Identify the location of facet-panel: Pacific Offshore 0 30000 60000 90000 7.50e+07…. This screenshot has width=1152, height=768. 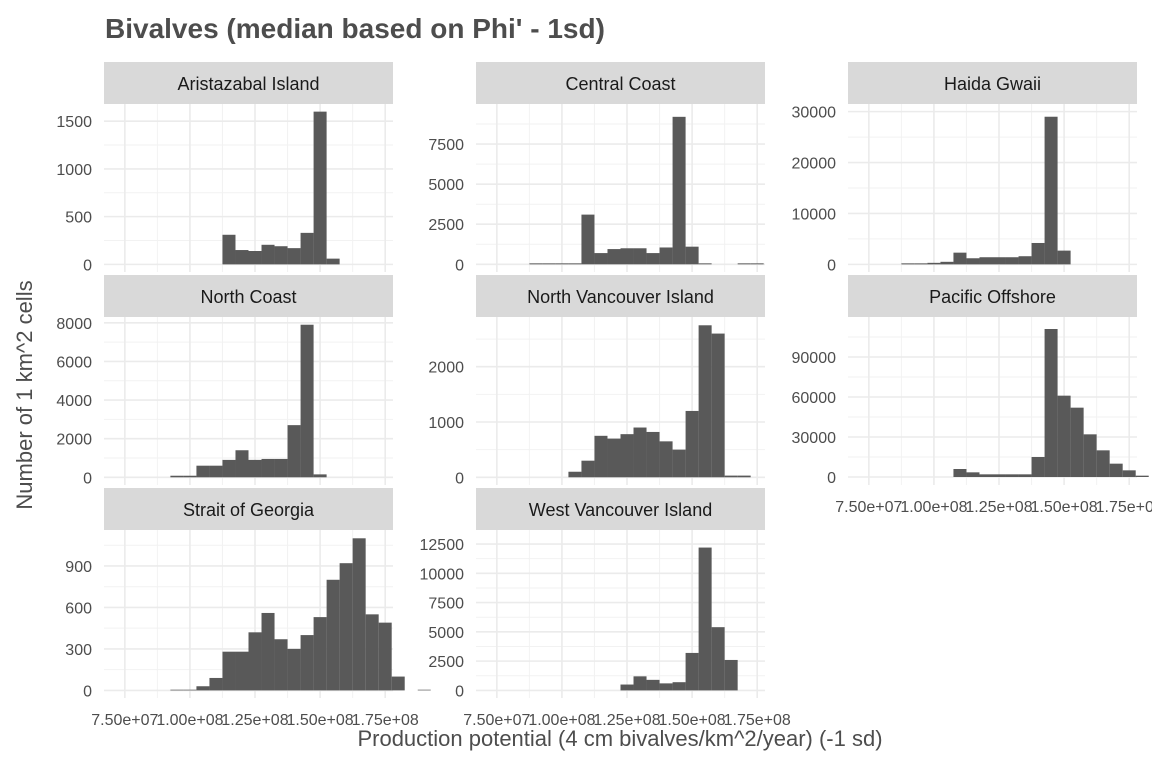
(972, 395).